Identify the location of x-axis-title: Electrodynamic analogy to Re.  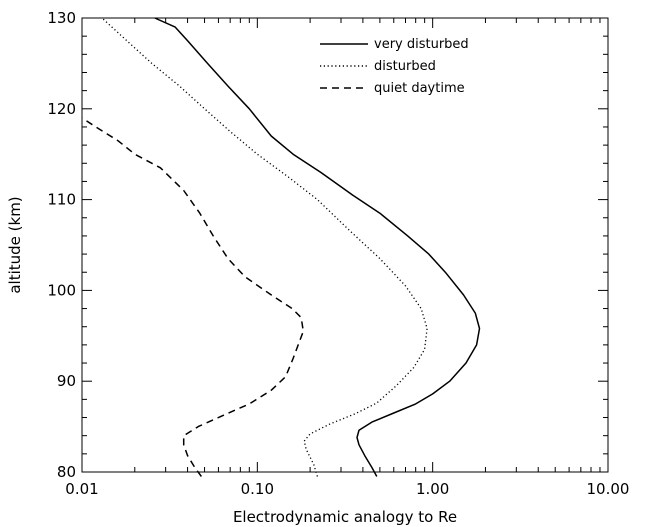
(345, 517).